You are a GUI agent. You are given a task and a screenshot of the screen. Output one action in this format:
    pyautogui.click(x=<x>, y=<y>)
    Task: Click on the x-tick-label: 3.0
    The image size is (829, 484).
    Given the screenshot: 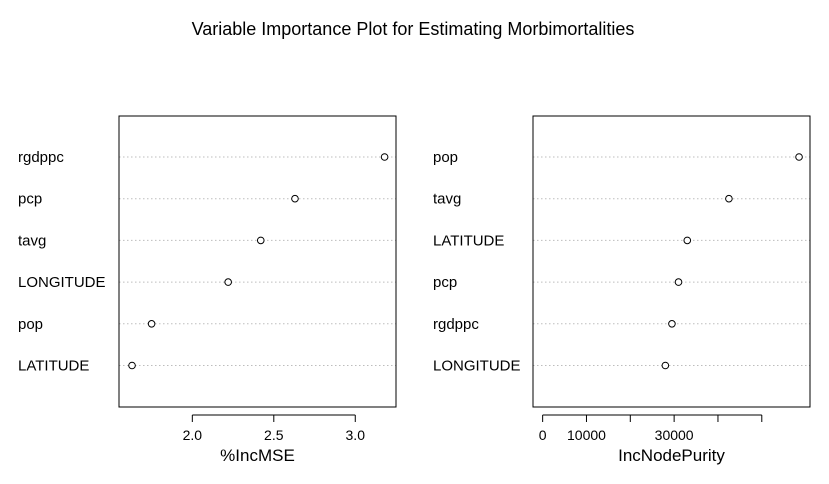 What is the action you would take?
    pyautogui.click(x=356, y=435)
    